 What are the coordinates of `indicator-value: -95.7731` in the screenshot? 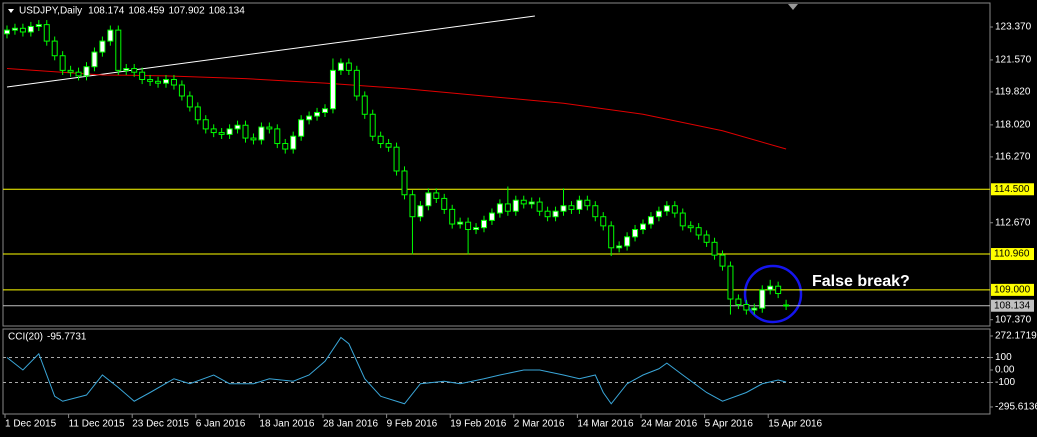 It's located at (67, 337).